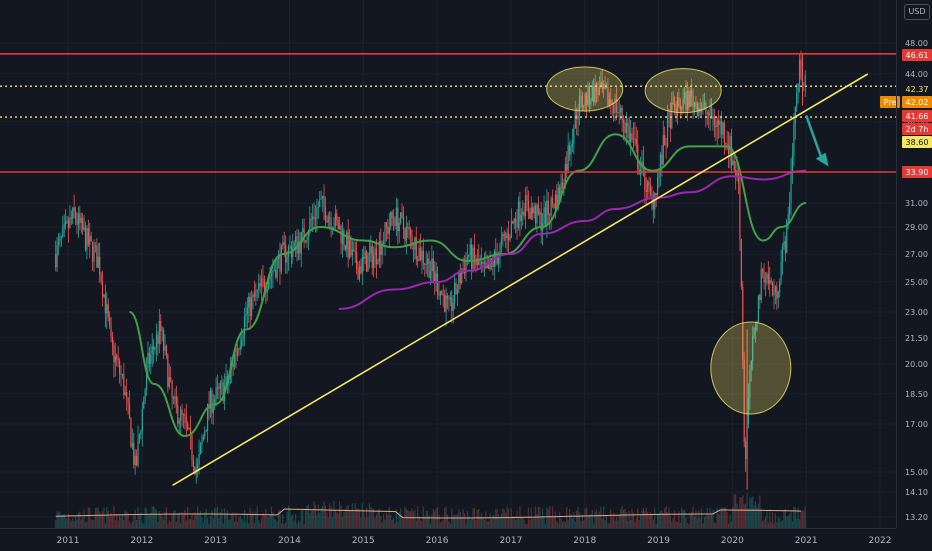 Image resolution: width=932 pixels, height=551 pixels. What do you see at coordinates (916, 394) in the screenshot?
I see `price-tick-label: 18.50` at bounding box center [916, 394].